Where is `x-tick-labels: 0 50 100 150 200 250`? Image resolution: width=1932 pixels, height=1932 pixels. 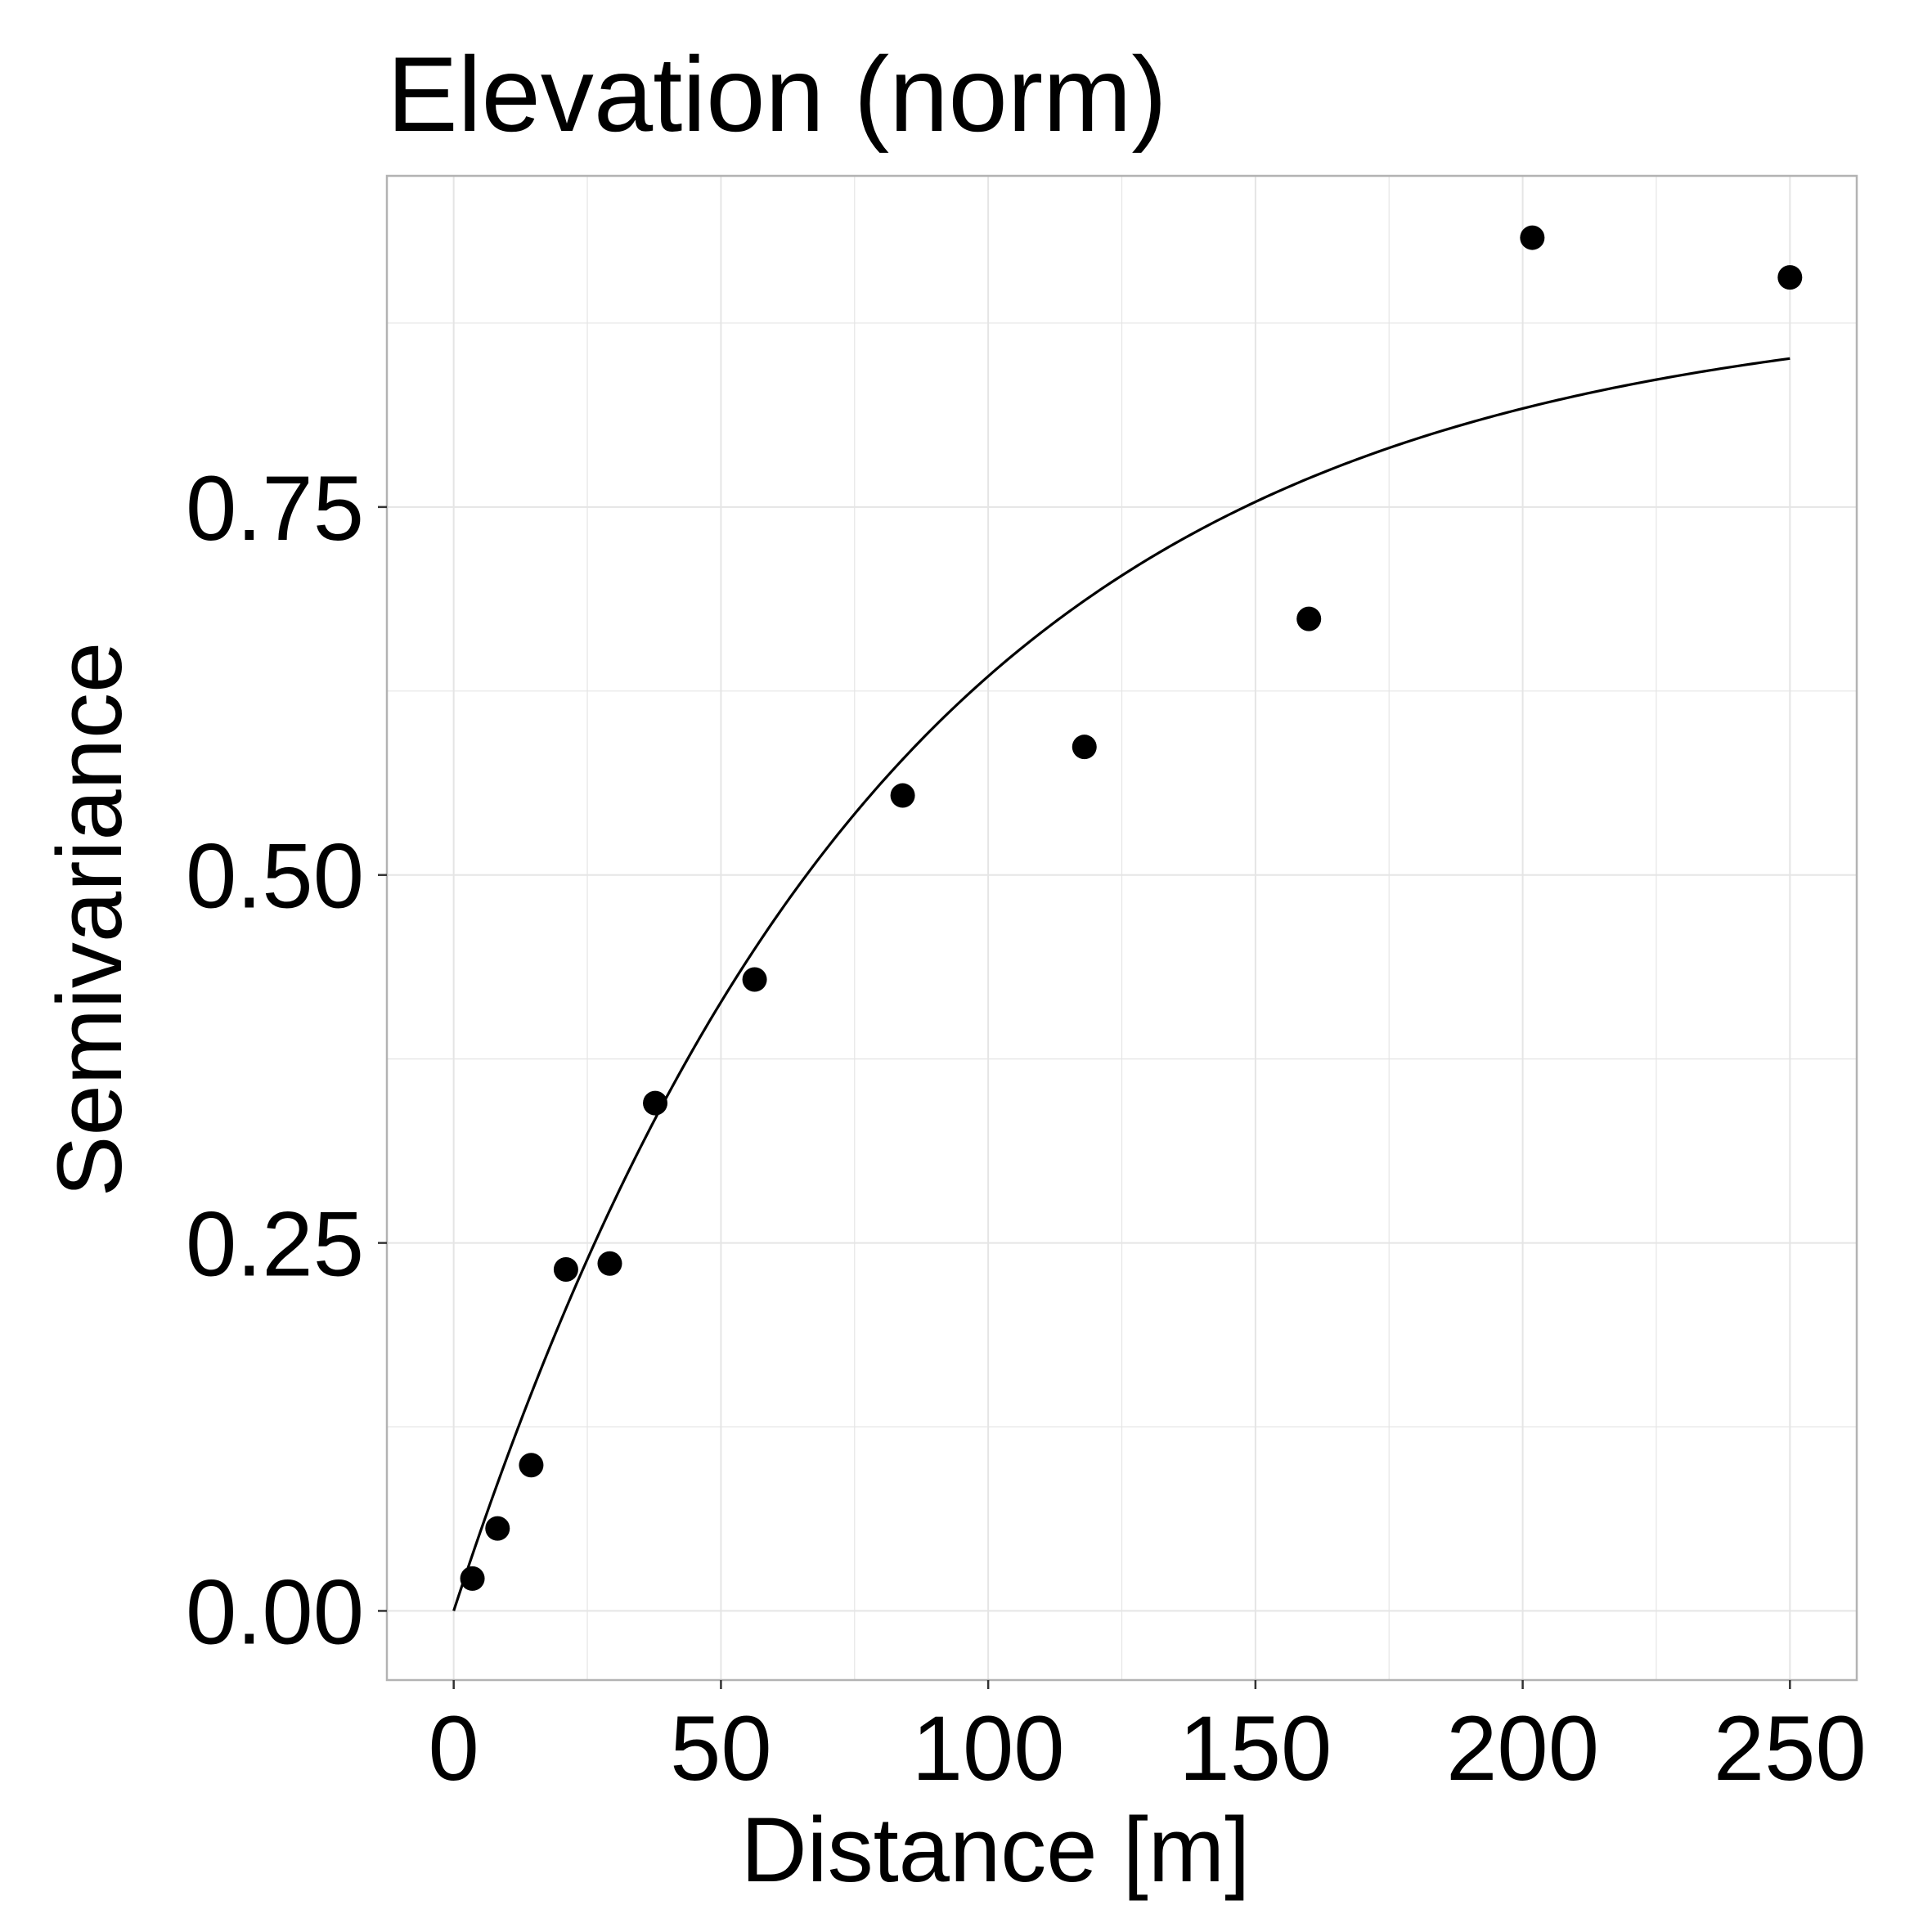
x-tick-labels: 0 50 100 150 200 250 is located at coordinates (1148, 1748).